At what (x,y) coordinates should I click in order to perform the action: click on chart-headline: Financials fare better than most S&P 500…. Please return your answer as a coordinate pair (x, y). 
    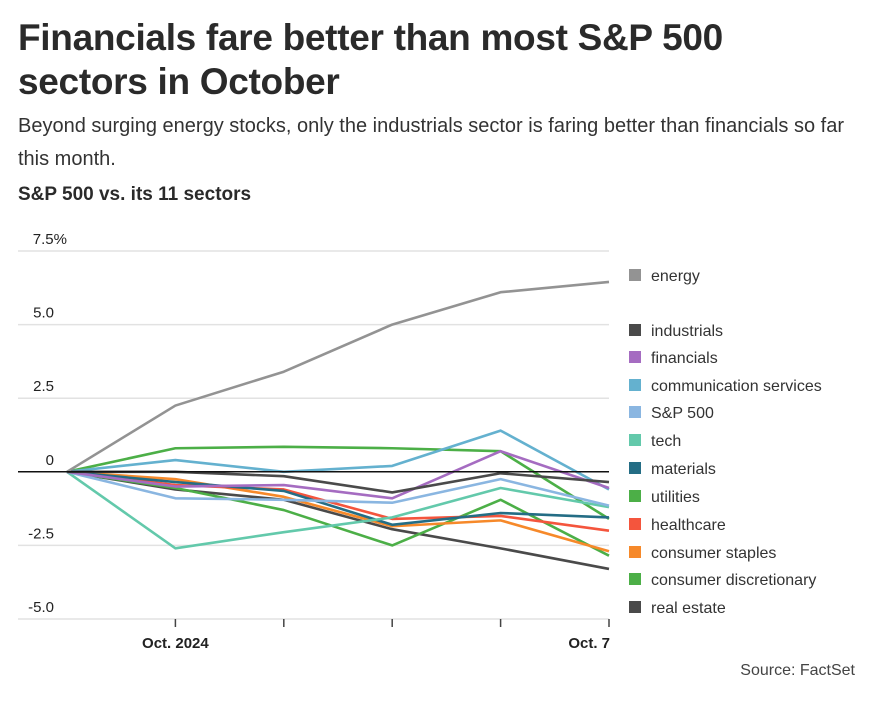
    Looking at the image, I should click on (370, 59).